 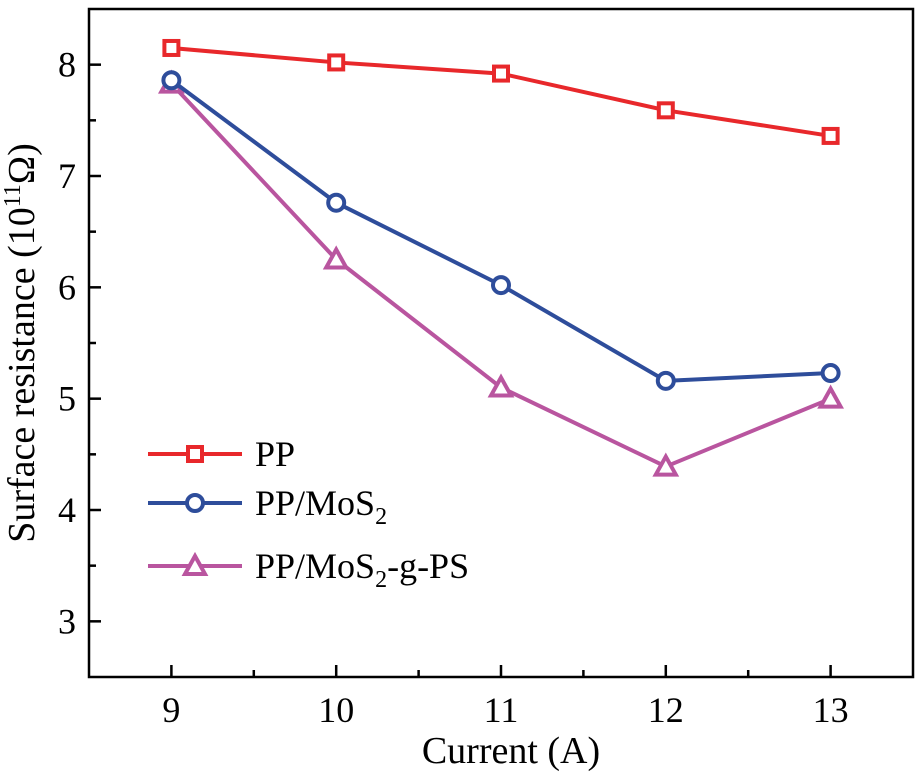 What do you see at coordinates (831, 710) in the screenshot?
I see `x-tick-label: 13` at bounding box center [831, 710].